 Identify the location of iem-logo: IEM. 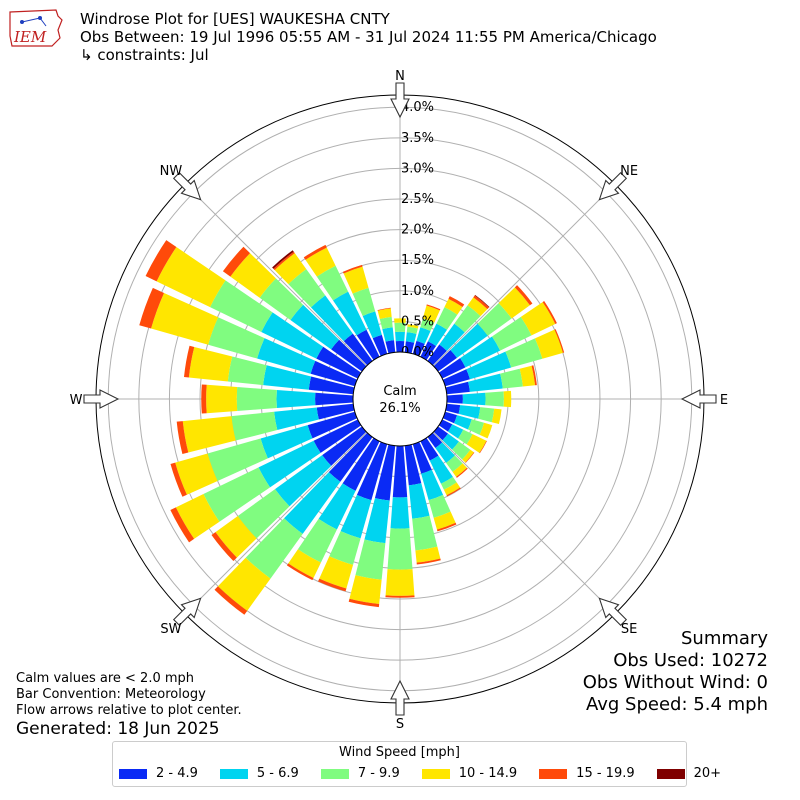
(35, 29).